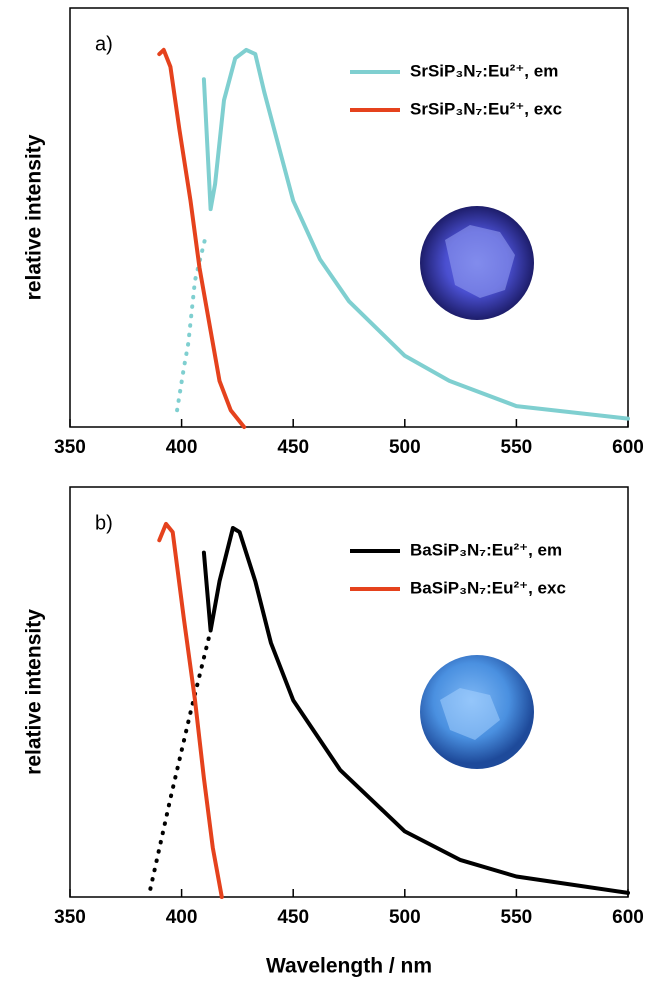 The width and height of the screenshot is (650, 988). Describe the element at coordinates (484, 70) in the screenshot. I see `legend-label: SrSiP₃N₇:Eu²⁺, em` at that location.